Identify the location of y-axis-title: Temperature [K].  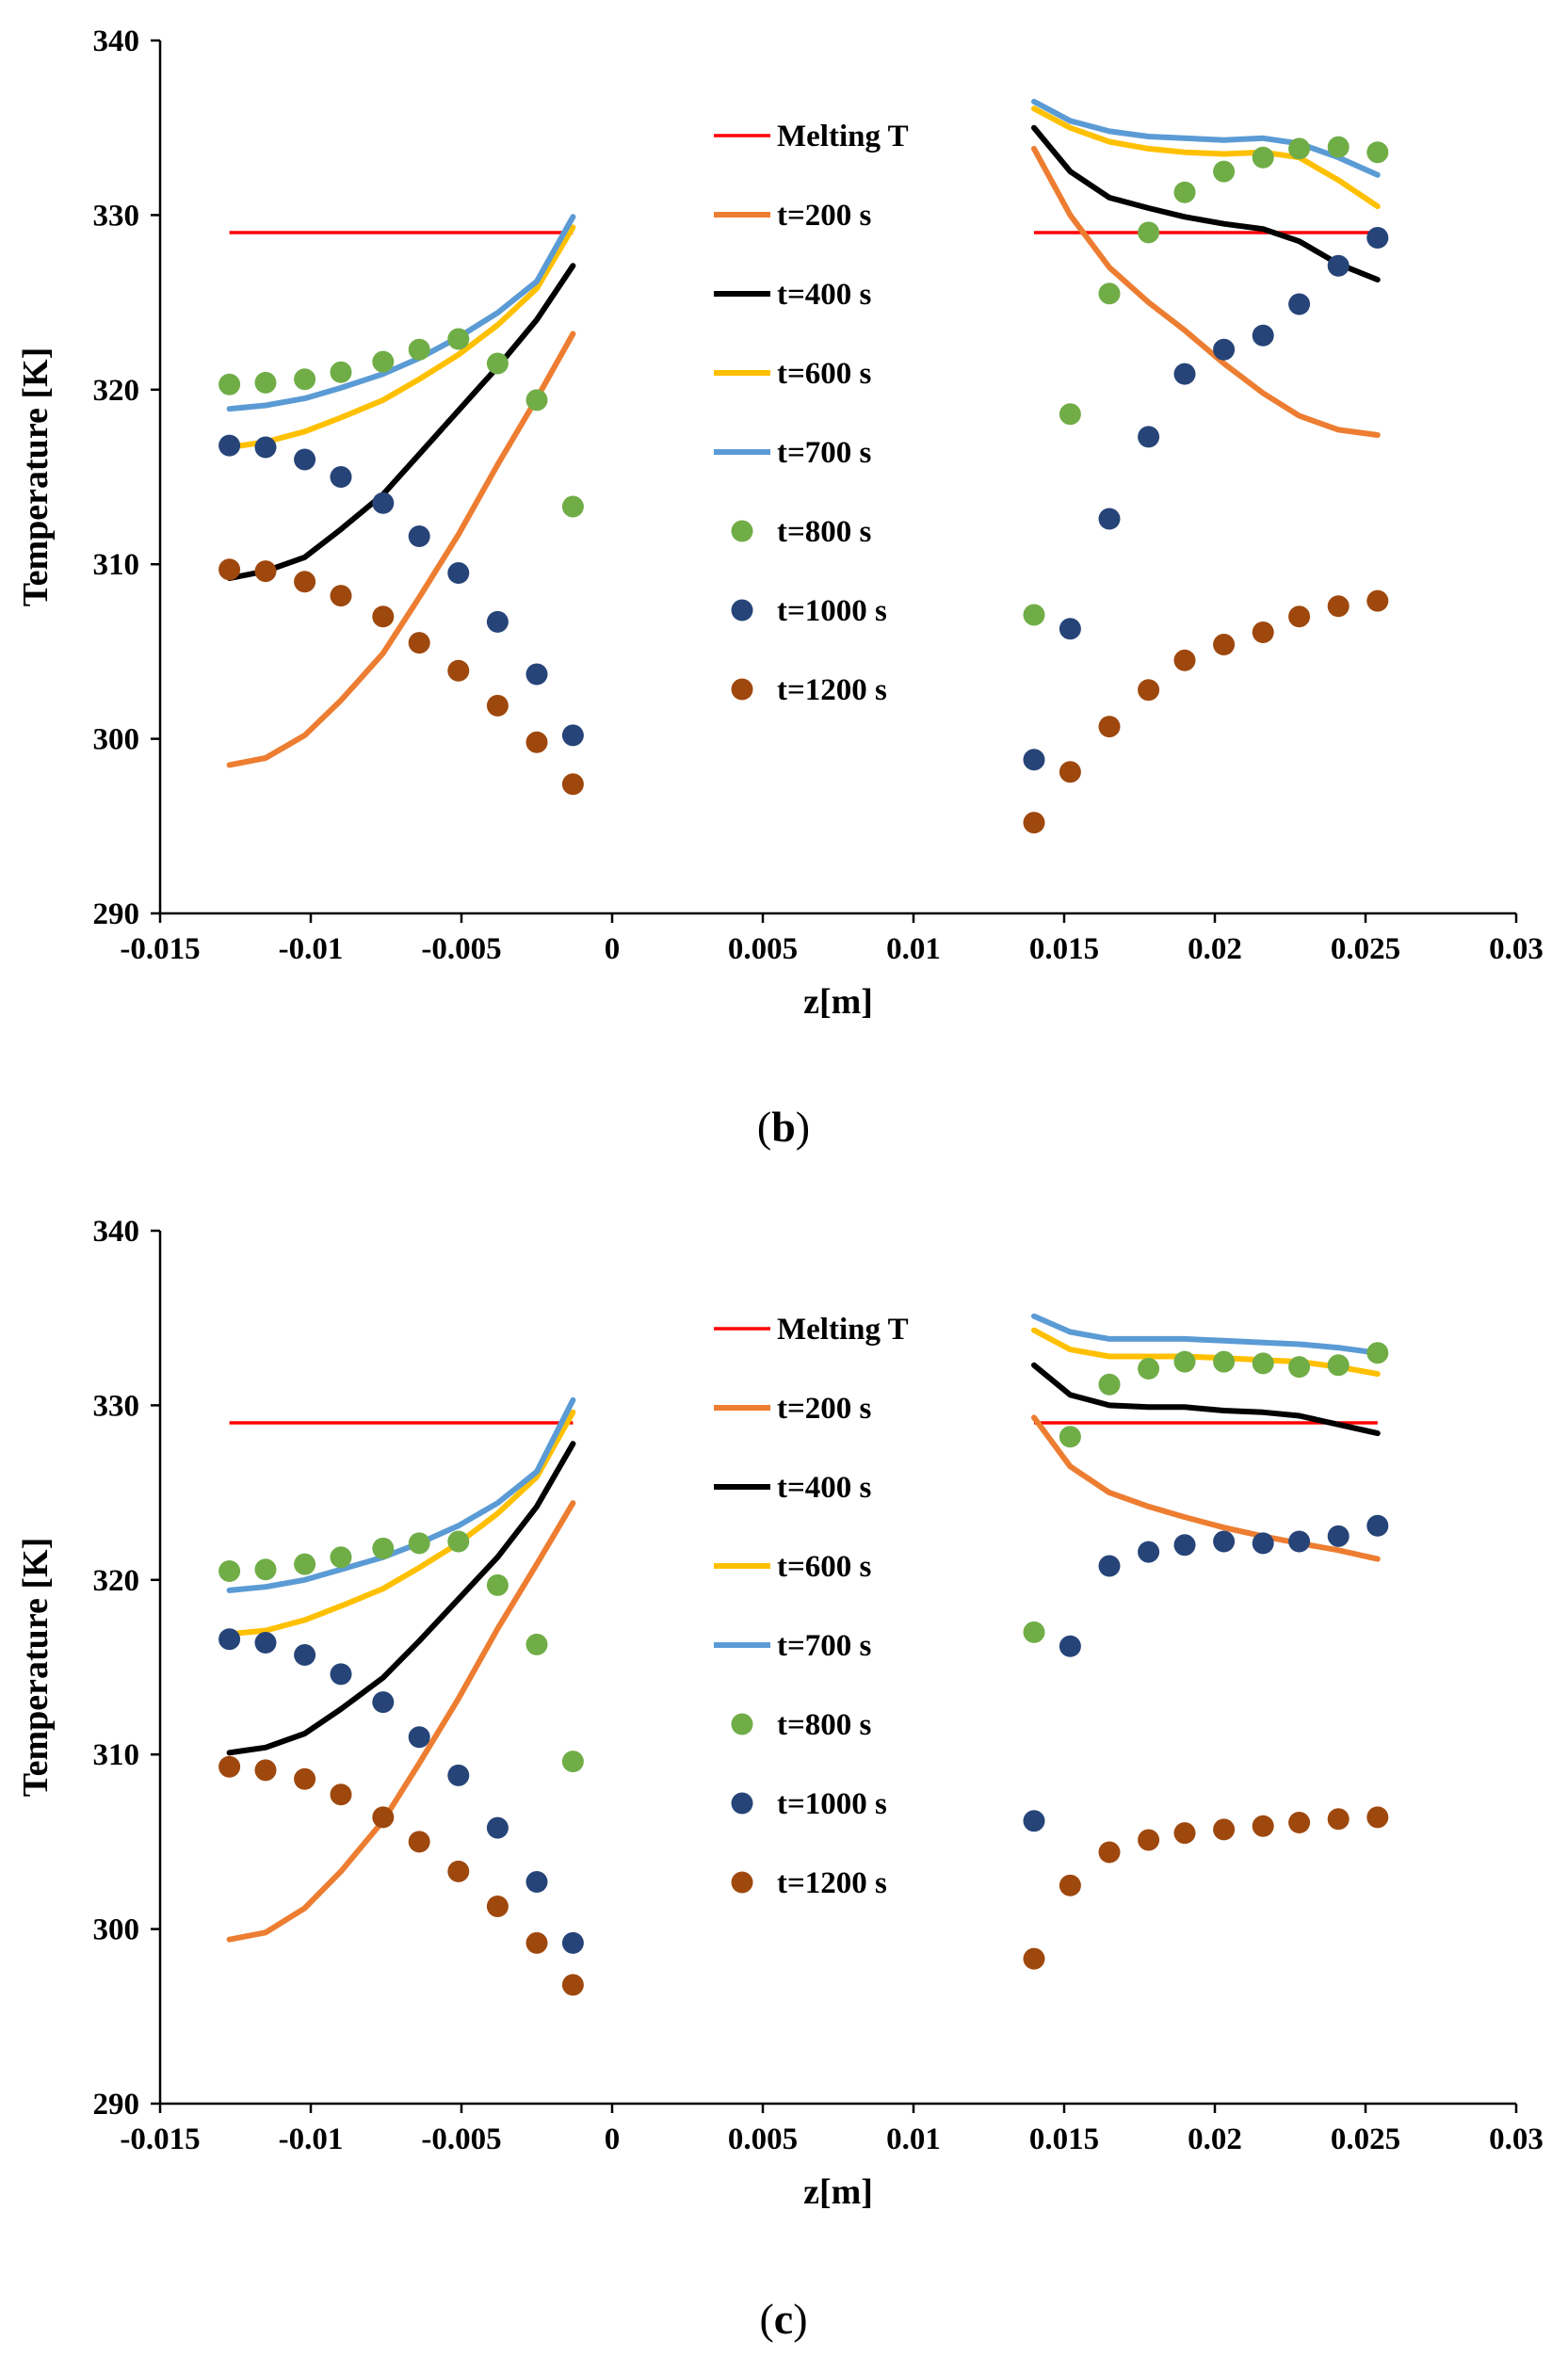
(36, 476).